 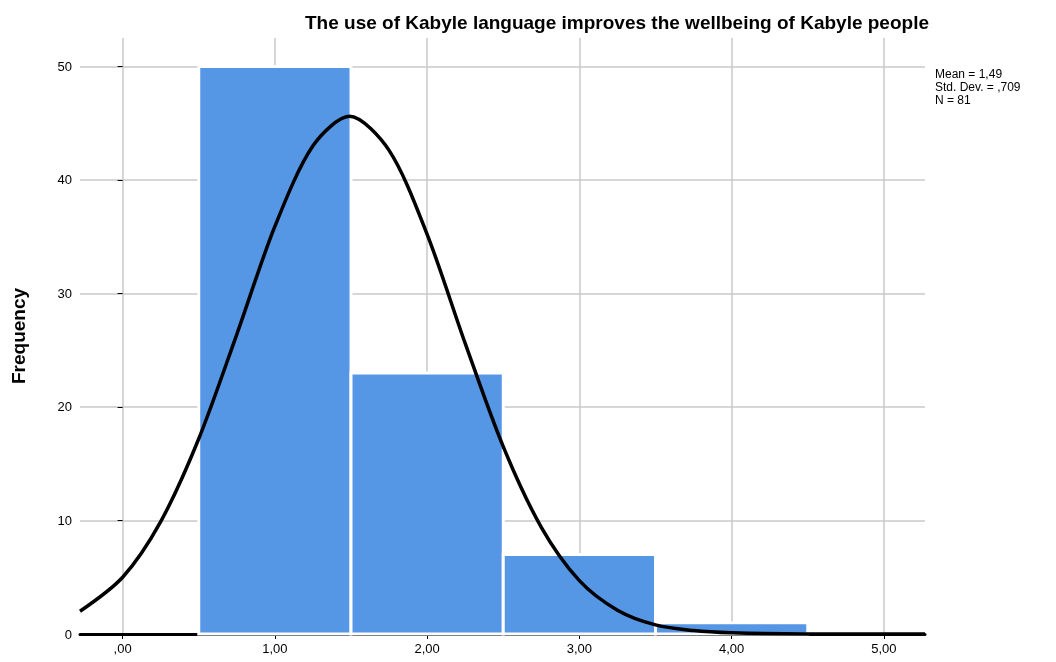 What do you see at coordinates (953, 100) in the screenshot?
I see `text: N = 81` at bounding box center [953, 100].